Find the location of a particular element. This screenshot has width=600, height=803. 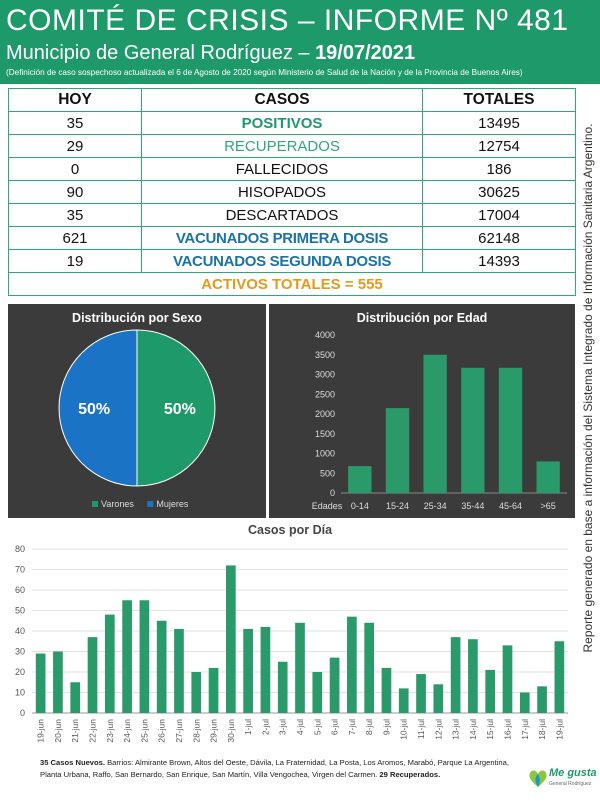

report-date: 19/07/2021 is located at coordinates (365, 53).